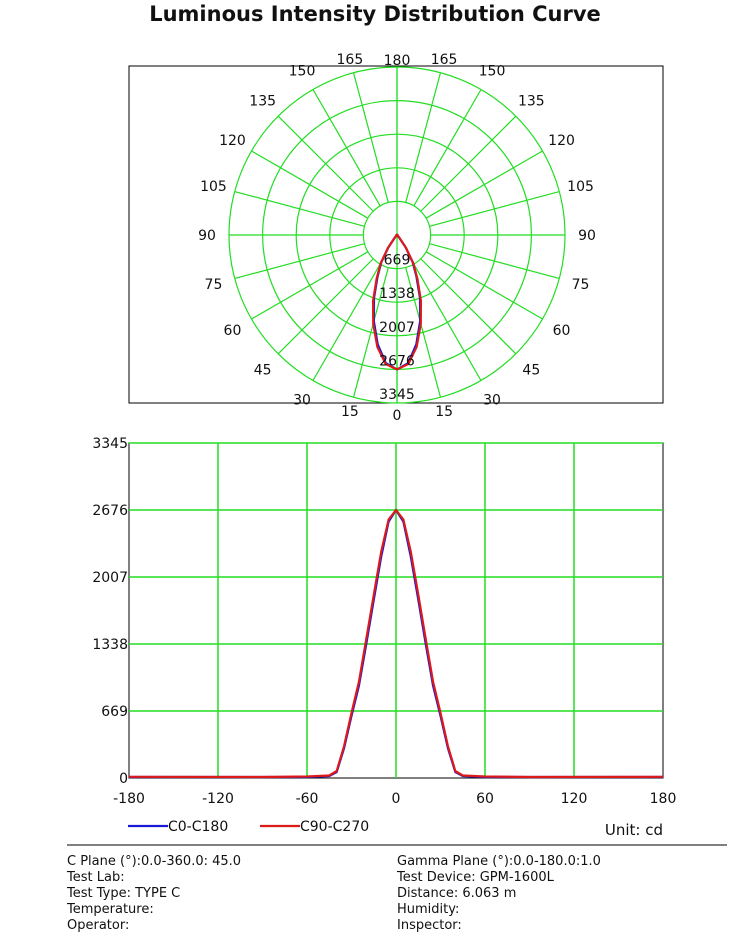 Image resolution: width=750 pixels, height=942 pixels. What do you see at coordinates (110, 444) in the screenshot?
I see `y-tick-label: 3345` at bounding box center [110, 444].